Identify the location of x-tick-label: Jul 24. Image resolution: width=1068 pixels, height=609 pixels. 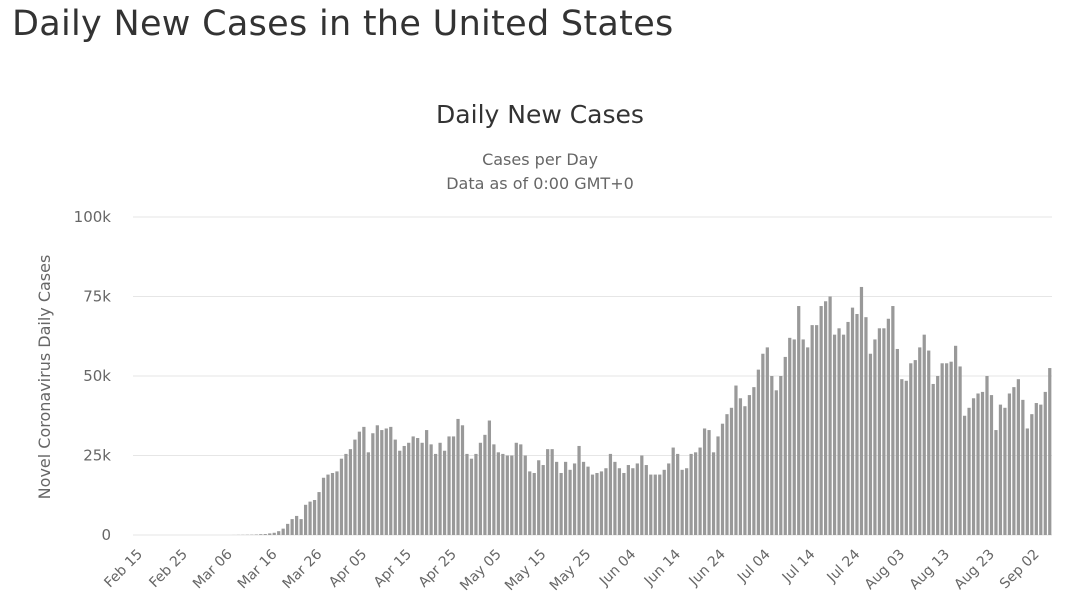
(844, 566).